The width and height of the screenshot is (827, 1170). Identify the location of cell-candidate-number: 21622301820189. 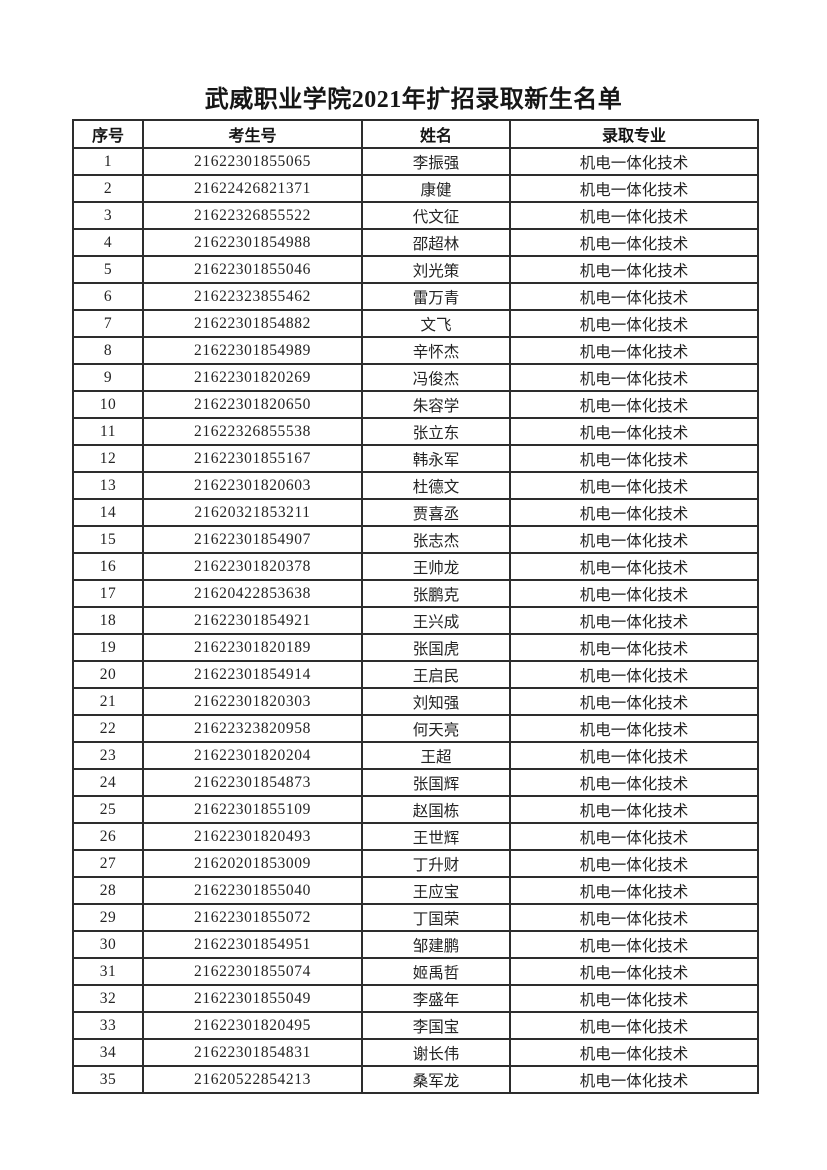
(252, 647).